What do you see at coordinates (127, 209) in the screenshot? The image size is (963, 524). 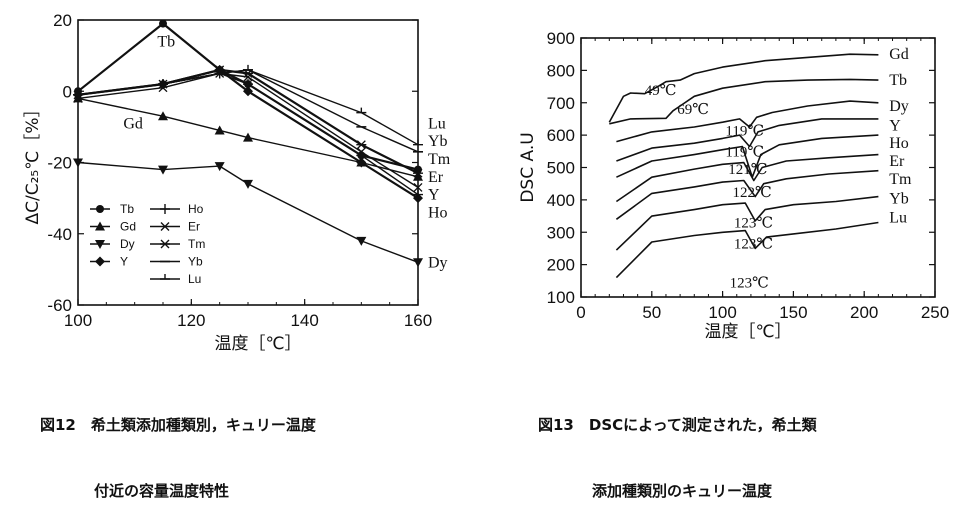 I see `legend-label-tb: Tb` at bounding box center [127, 209].